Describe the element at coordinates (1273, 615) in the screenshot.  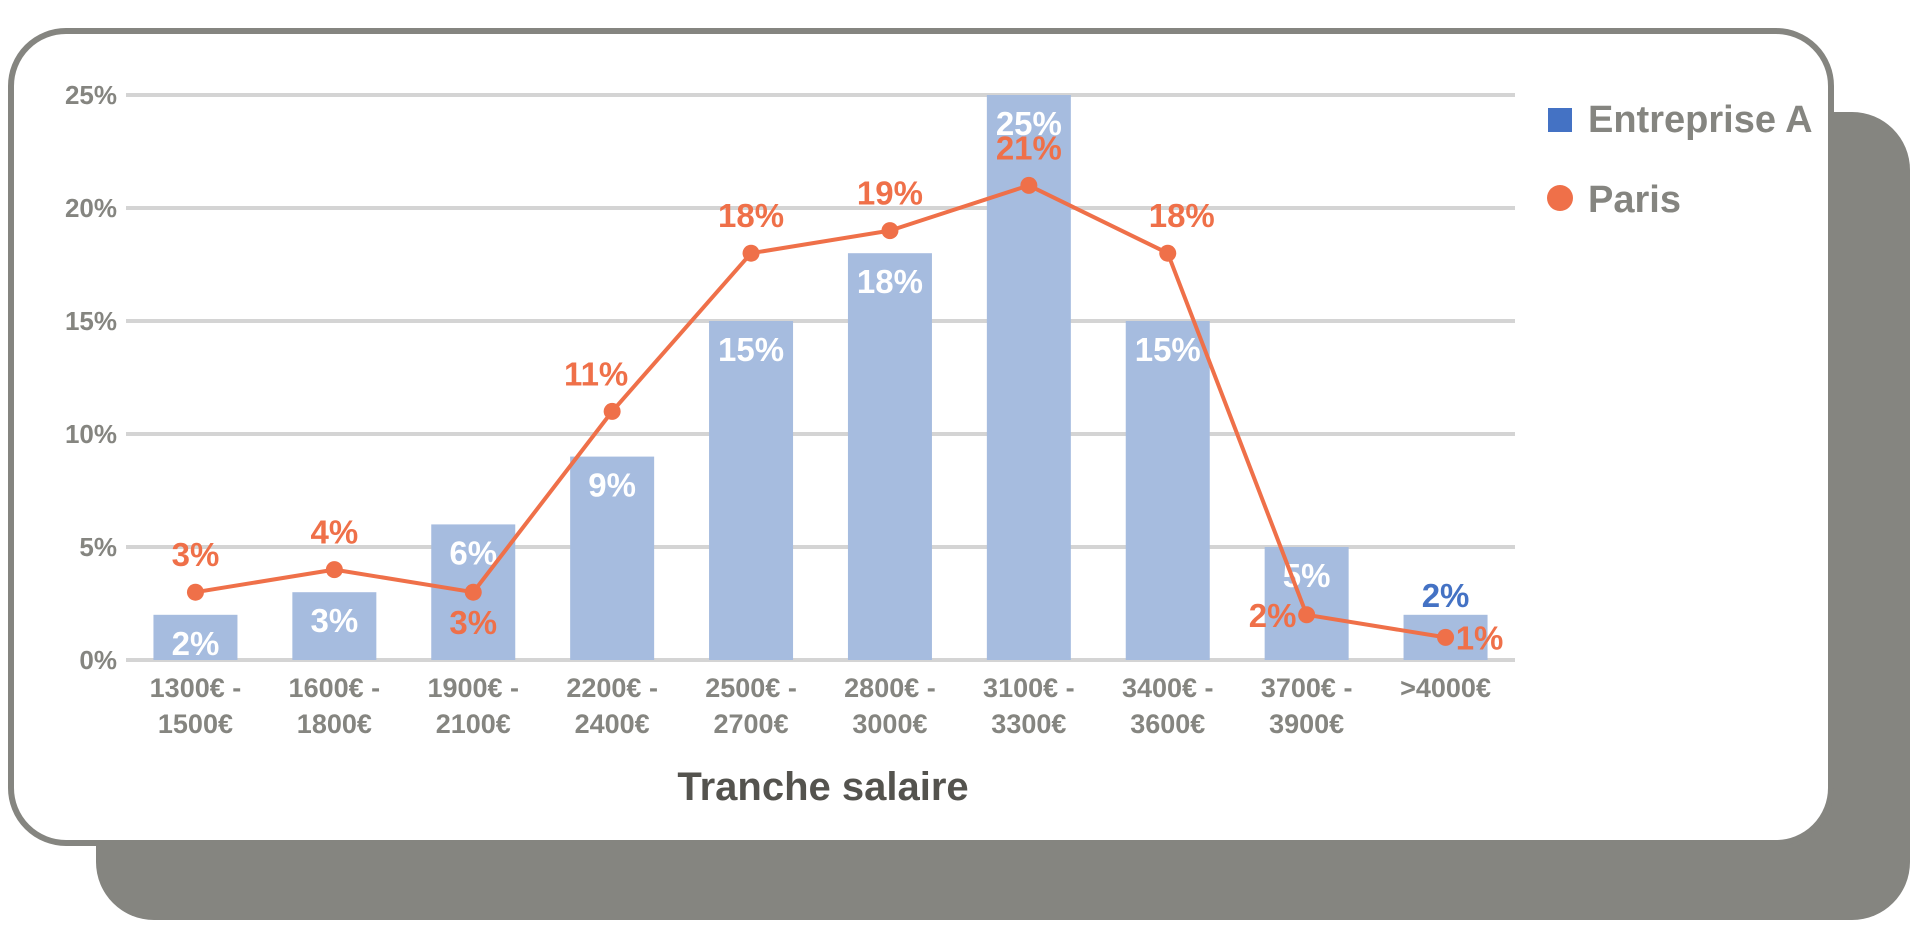
I see `paris-data-label: 2%` at that location.